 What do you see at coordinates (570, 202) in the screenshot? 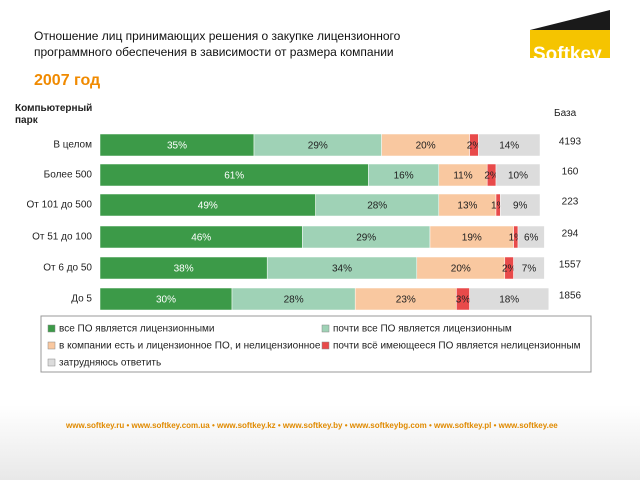
I see `base-value: 223` at bounding box center [570, 202].